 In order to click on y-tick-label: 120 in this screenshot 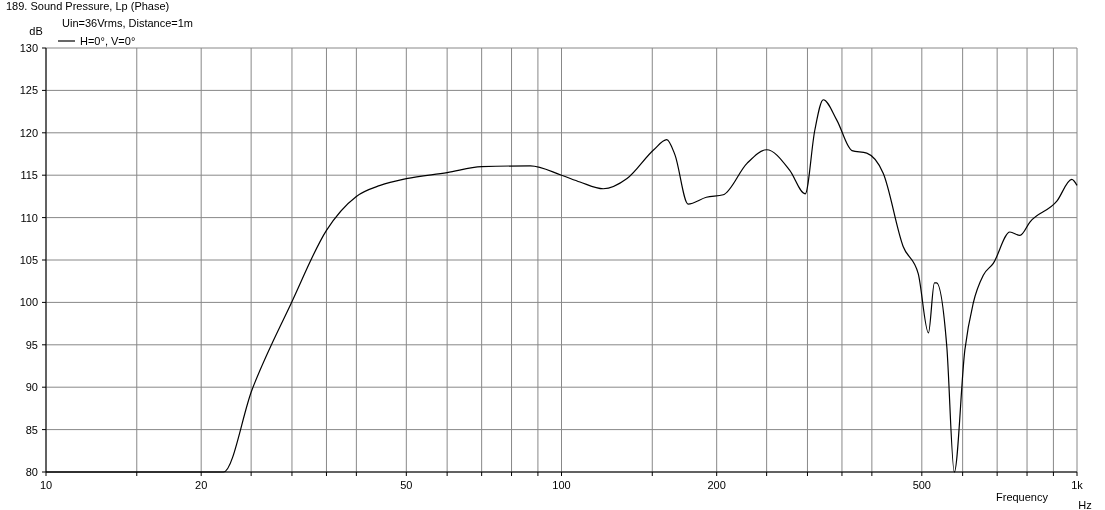, I will do `click(28, 132)`.